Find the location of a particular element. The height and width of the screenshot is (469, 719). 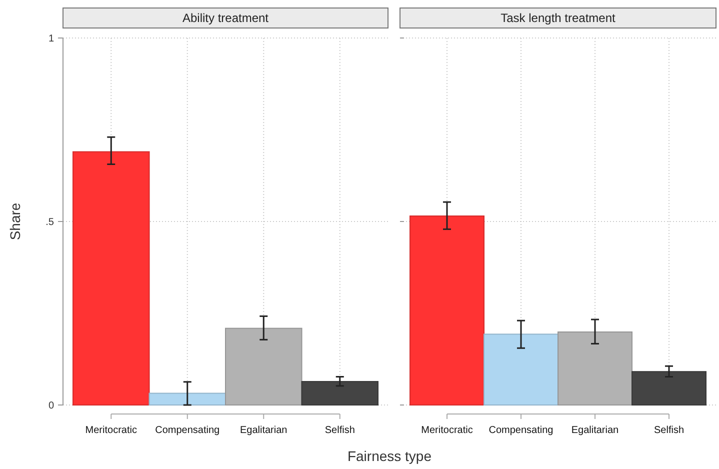

chart-title: Ability treatment is located at coordinates (226, 18).